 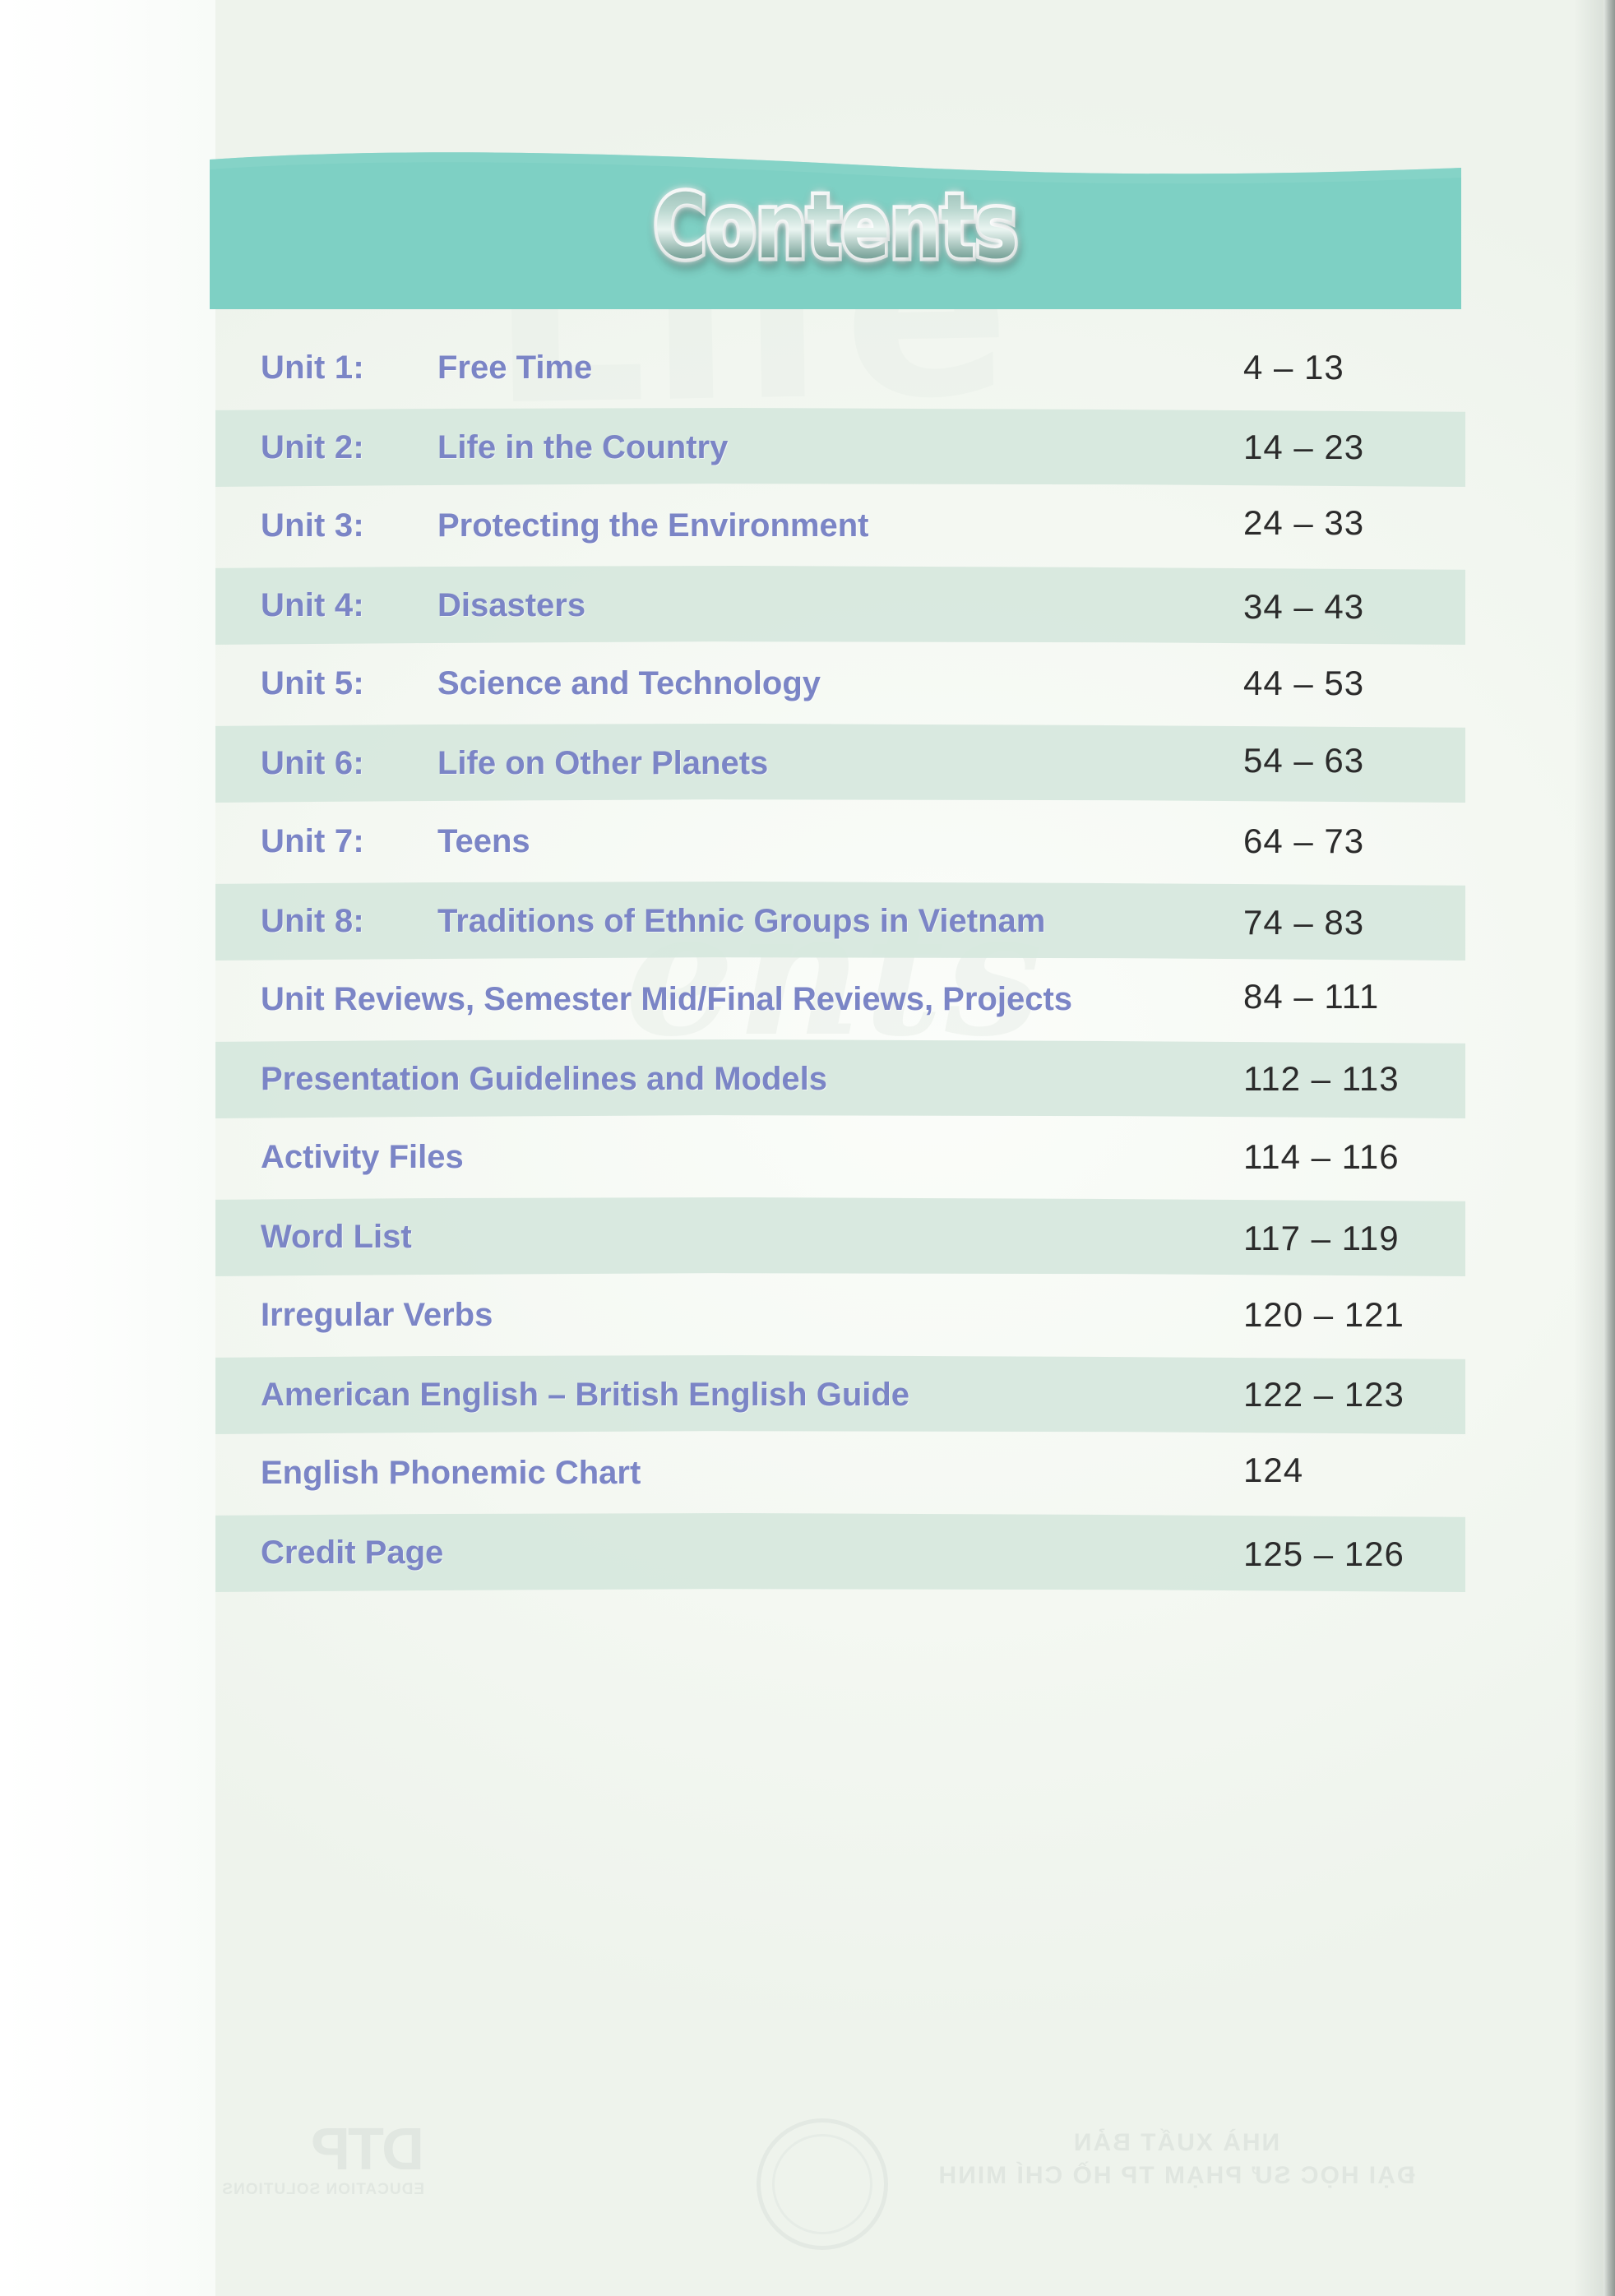 What do you see at coordinates (840, 1315) in the screenshot?
I see `table-row: Irregular Verbs 120 – 121` at bounding box center [840, 1315].